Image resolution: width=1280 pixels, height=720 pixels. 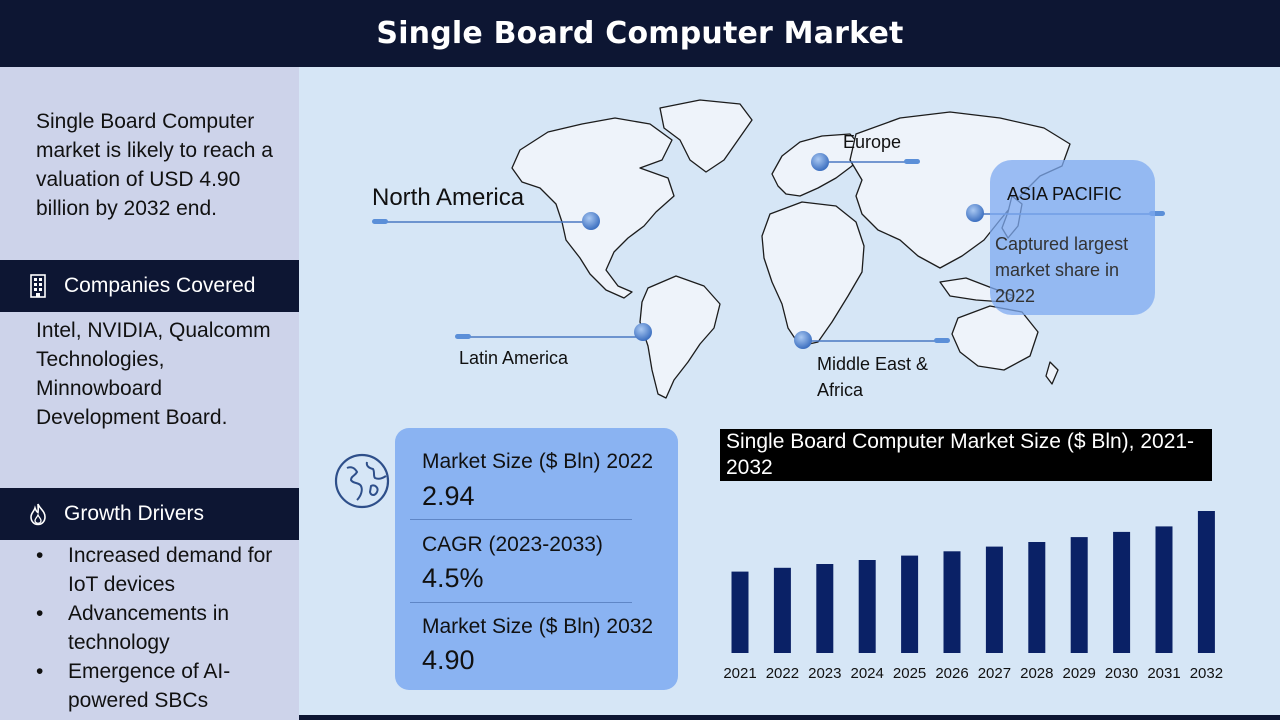 I want to click on bar-2031, so click(x=1164, y=589).